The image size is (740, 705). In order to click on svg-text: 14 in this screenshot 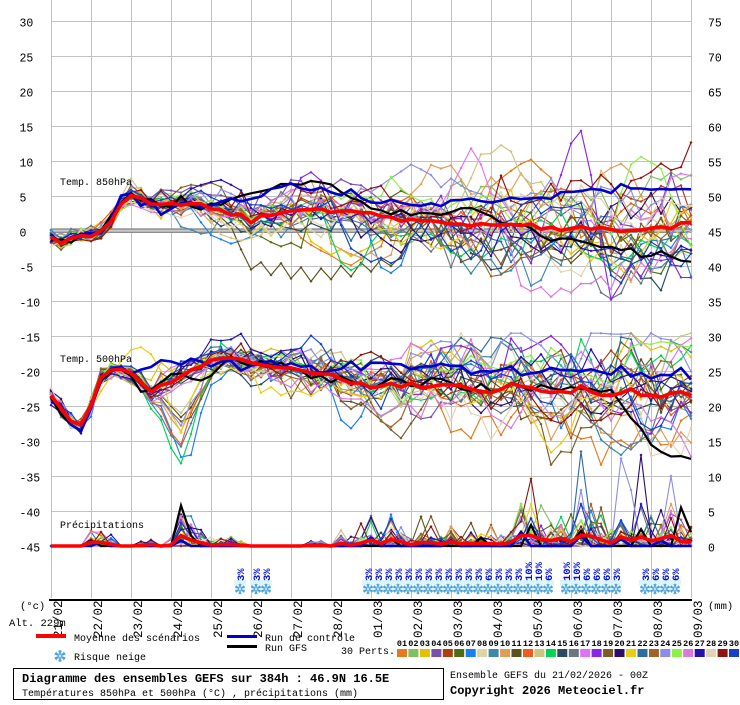, I will do `click(551, 644)`.